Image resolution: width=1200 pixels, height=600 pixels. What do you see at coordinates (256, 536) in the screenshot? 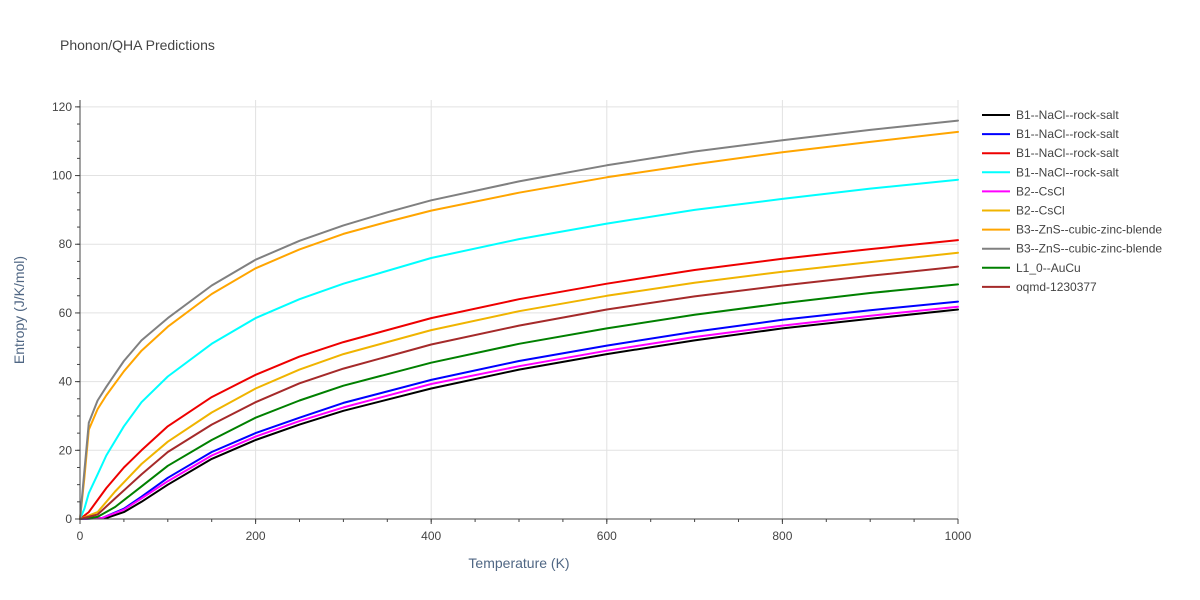
I see `x-tick-label: 200` at bounding box center [256, 536].